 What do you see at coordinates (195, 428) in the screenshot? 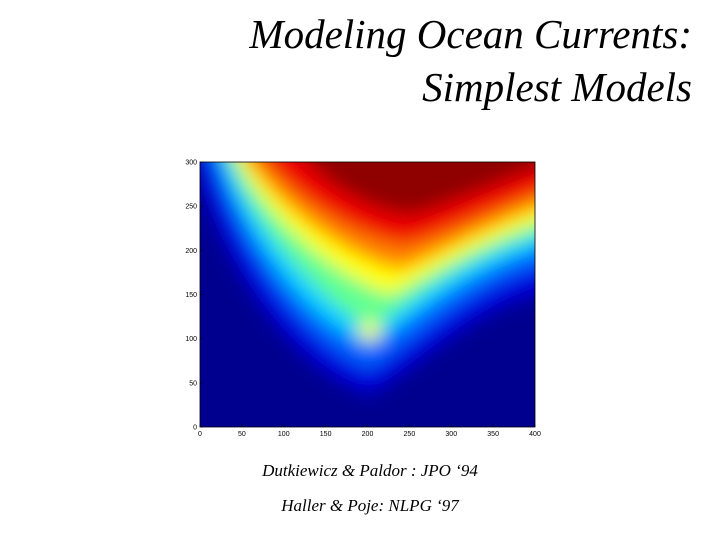
I see `y-tick-label: 0` at bounding box center [195, 428].